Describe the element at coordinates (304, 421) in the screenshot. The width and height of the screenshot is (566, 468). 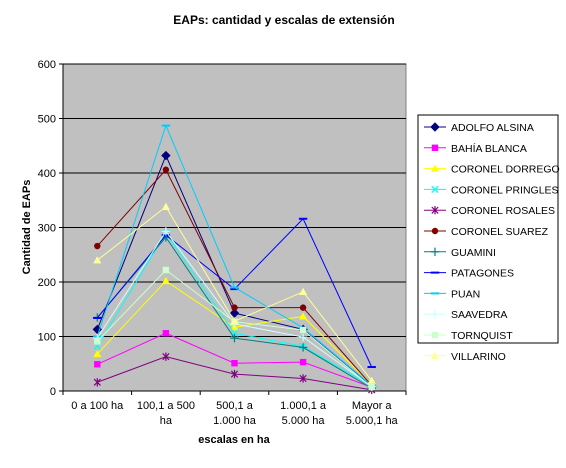
I see `x-tick-label: 5.000 ha` at that location.